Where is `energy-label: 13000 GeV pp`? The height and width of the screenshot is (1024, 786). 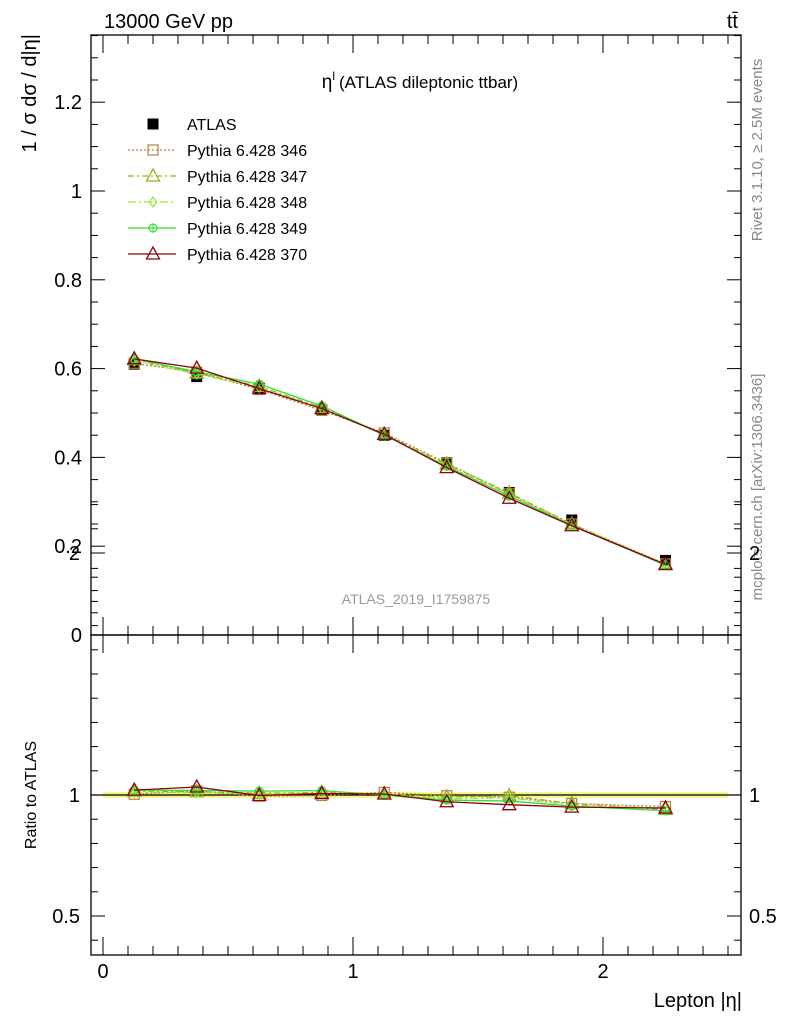
energy-label: 13000 GeV pp is located at coordinates (168, 22).